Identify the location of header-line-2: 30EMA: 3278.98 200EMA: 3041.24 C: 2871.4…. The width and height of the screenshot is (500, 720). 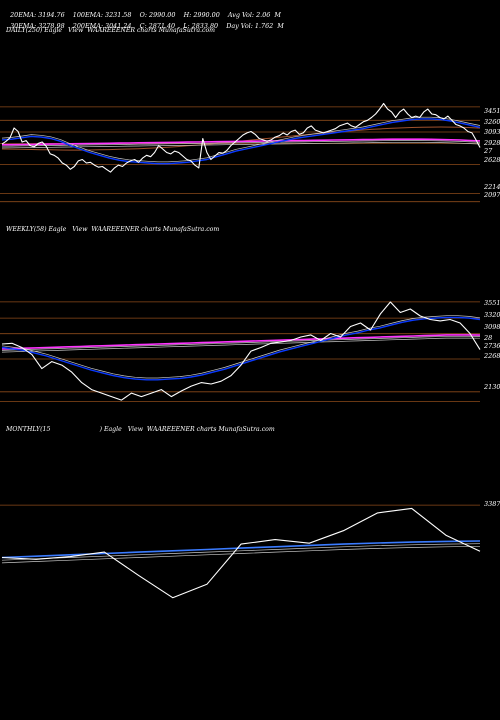
(145, 22).